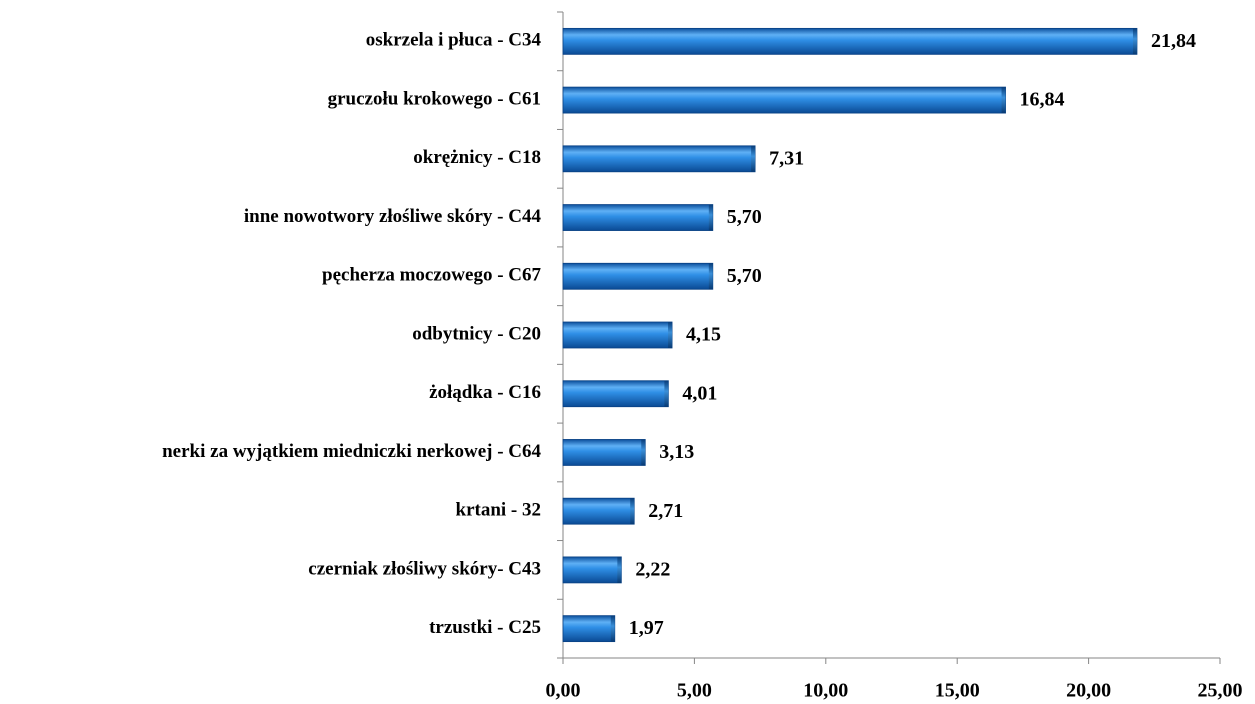 The width and height of the screenshot is (1255, 704). Describe the element at coordinates (1173, 41) in the screenshot. I see `value-label: 21,84` at that location.